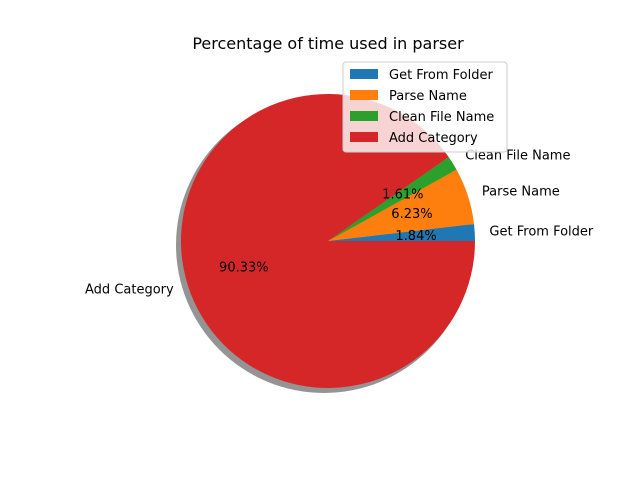 Image resolution: width=640 pixels, height=480 pixels. Describe the element at coordinates (433, 138) in the screenshot. I see `legend-entry-add-category: Add Category` at that location.